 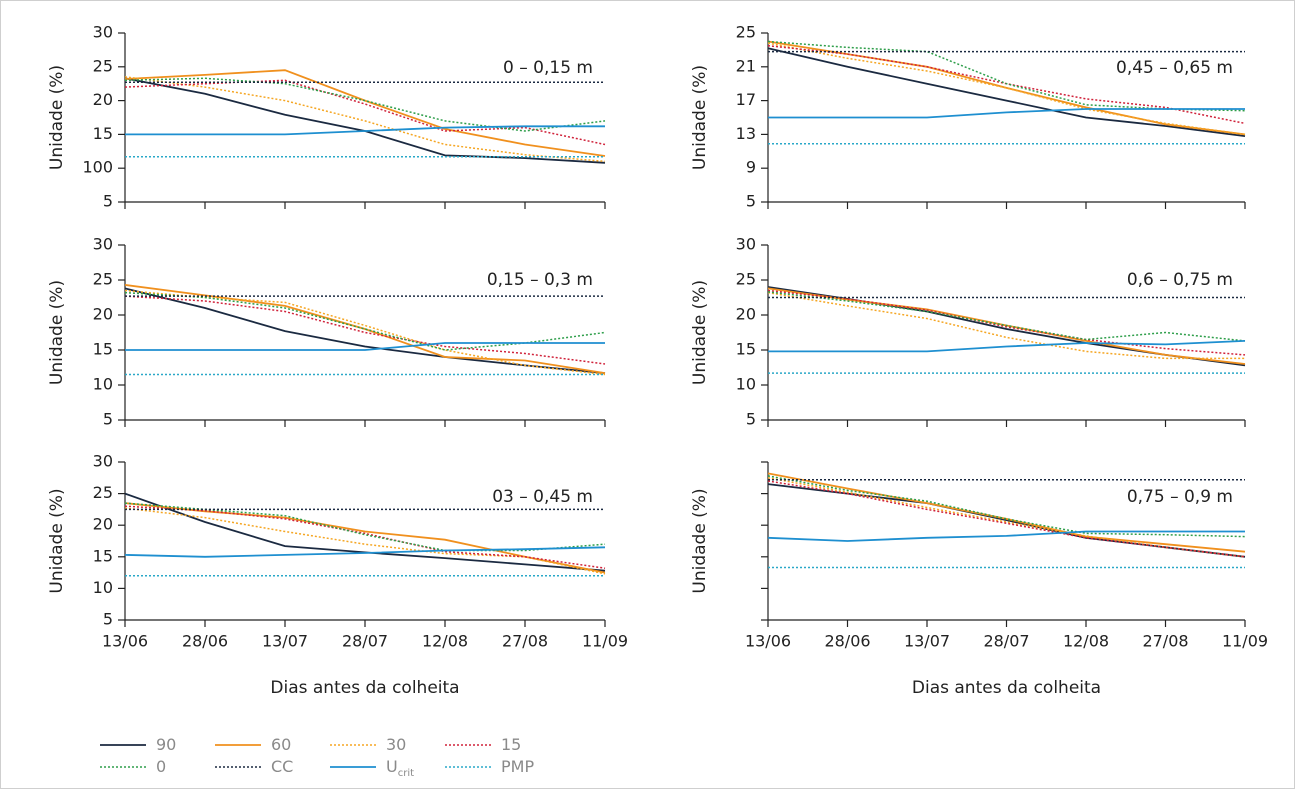 I want to click on legend-label: 60, so click(x=281, y=744).